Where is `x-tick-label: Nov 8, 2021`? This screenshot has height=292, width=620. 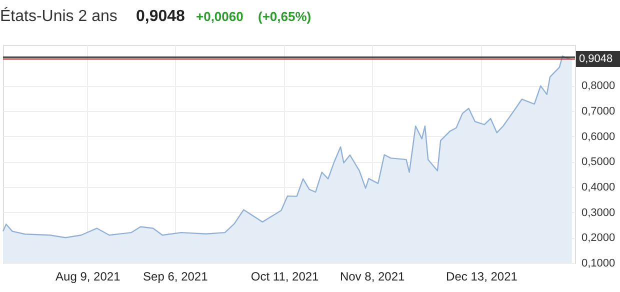
x-tick-label: Nov 8, 2021 is located at coordinates (373, 277).